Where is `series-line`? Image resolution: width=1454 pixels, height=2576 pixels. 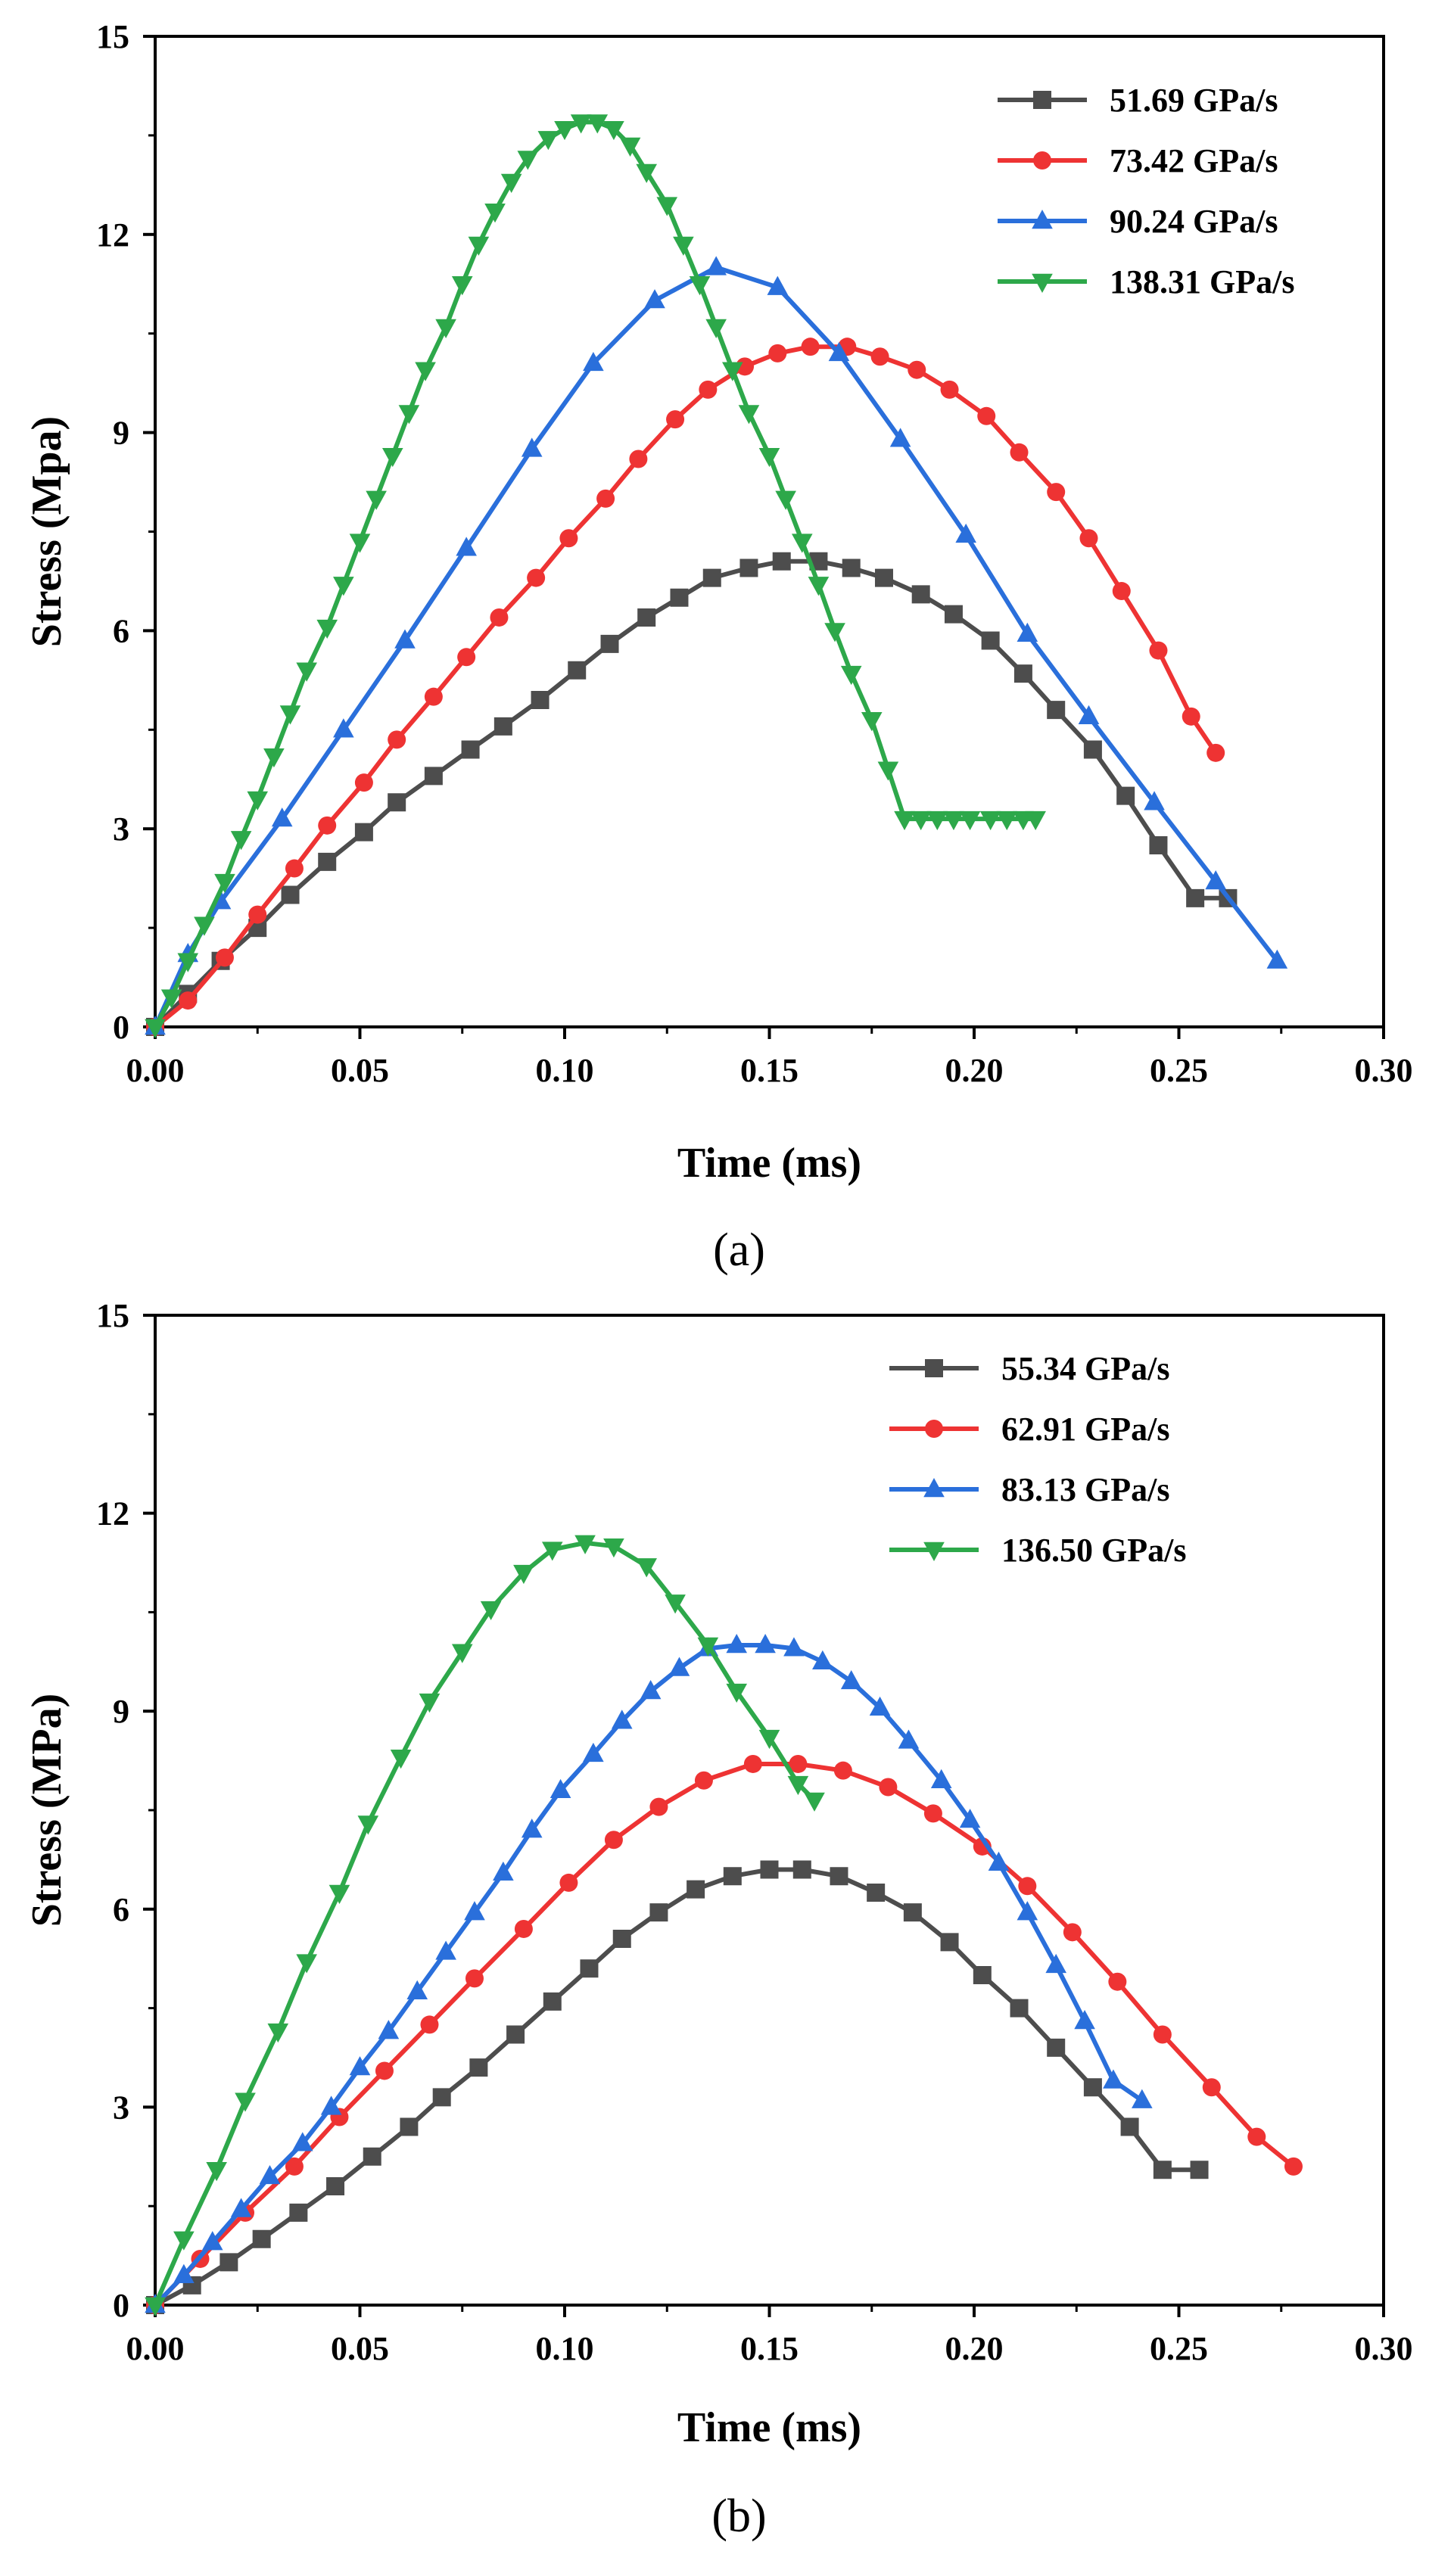
series-line is located at coordinates (692, 793).